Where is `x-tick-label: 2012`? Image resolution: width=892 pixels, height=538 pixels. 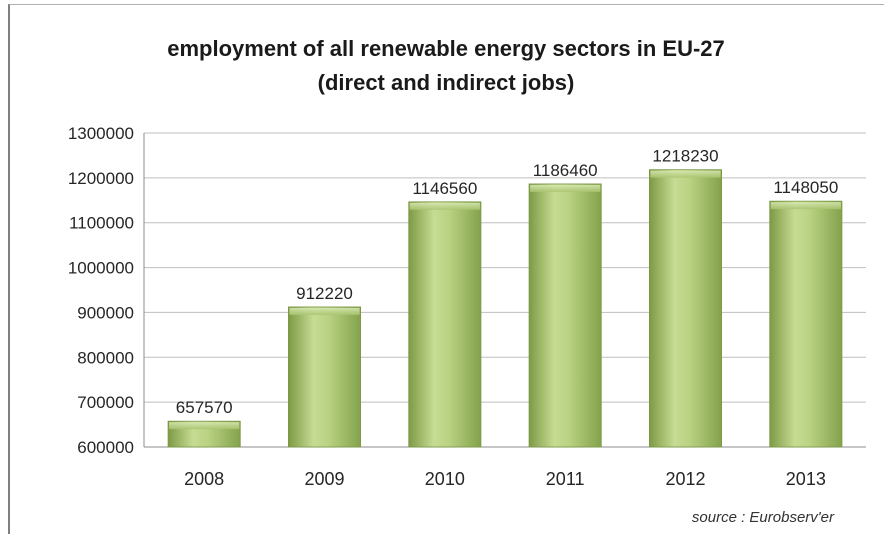 x-tick-label: 2012 is located at coordinates (685, 479).